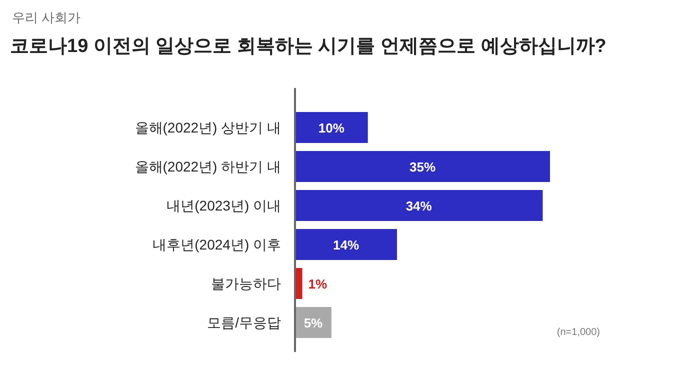 The height and width of the screenshot is (387, 680). Describe the element at coordinates (46, 17) in the screenshot. I see `text: 우리 사회가` at that location.